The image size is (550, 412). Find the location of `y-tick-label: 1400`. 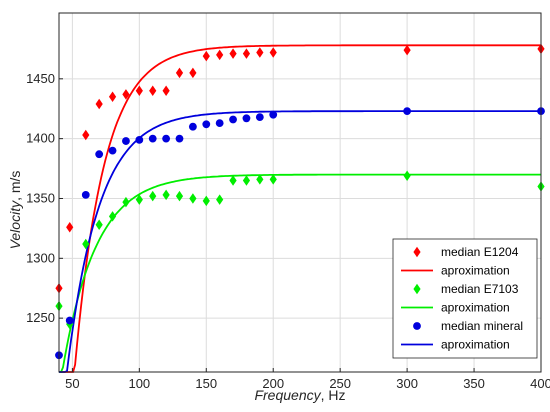

y-tick-label: 1400 is located at coordinates (40, 138).